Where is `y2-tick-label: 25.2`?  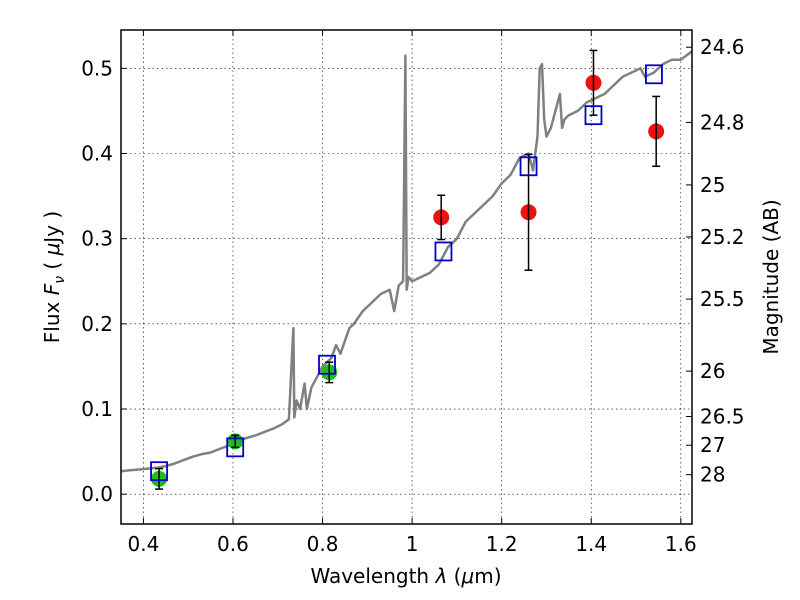
y2-tick-label: 25.2 is located at coordinates (722, 237).